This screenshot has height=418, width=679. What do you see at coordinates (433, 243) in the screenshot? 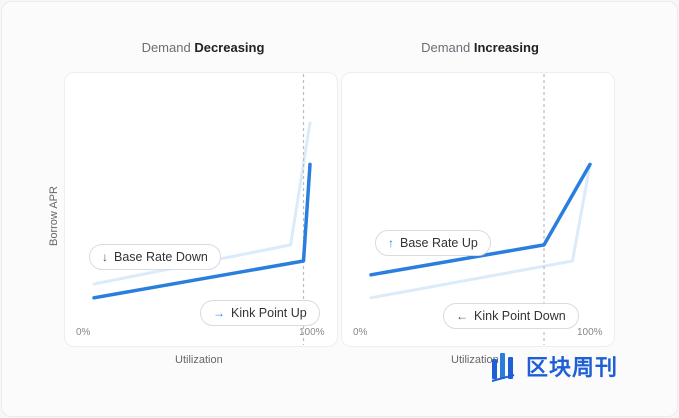
I see `callout-base-rate-up: ↑ Base Rate Up` at bounding box center [433, 243].